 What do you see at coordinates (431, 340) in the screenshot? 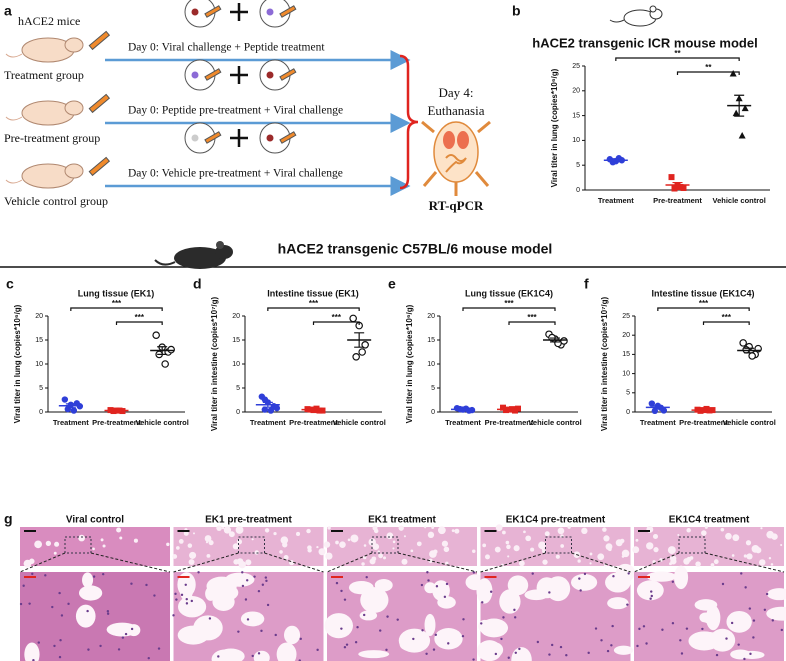
I see `y-tick-label: 15` at bounding box center [431, 340].